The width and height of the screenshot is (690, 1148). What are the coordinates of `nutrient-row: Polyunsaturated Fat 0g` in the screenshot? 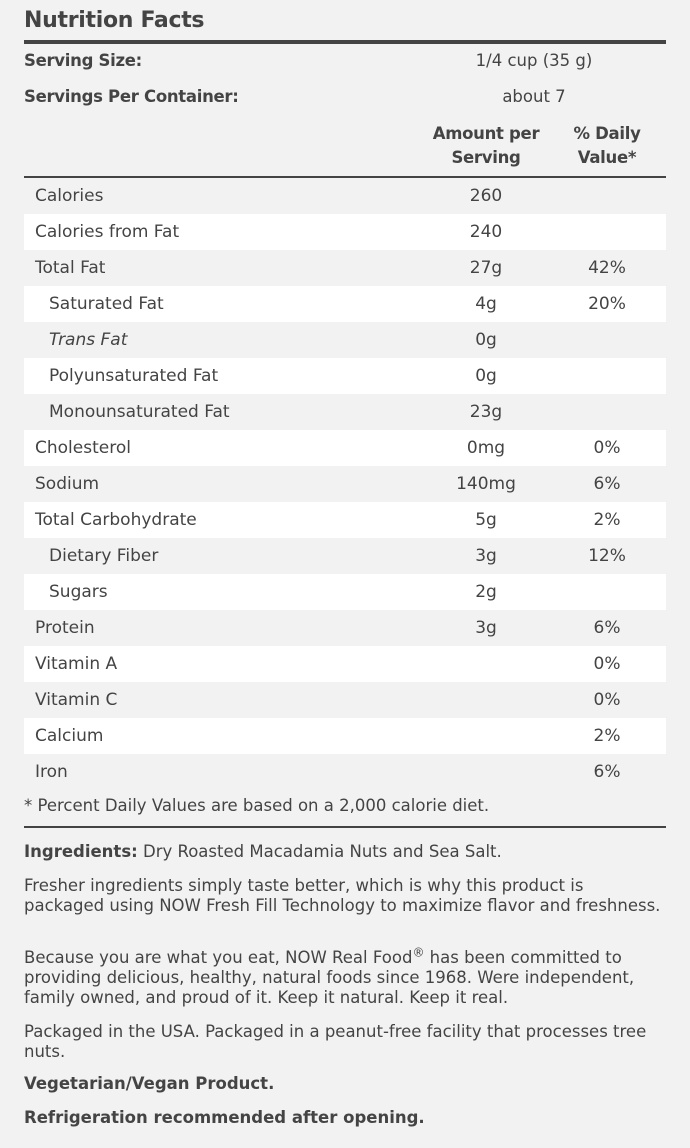 It's located at (345, 376).